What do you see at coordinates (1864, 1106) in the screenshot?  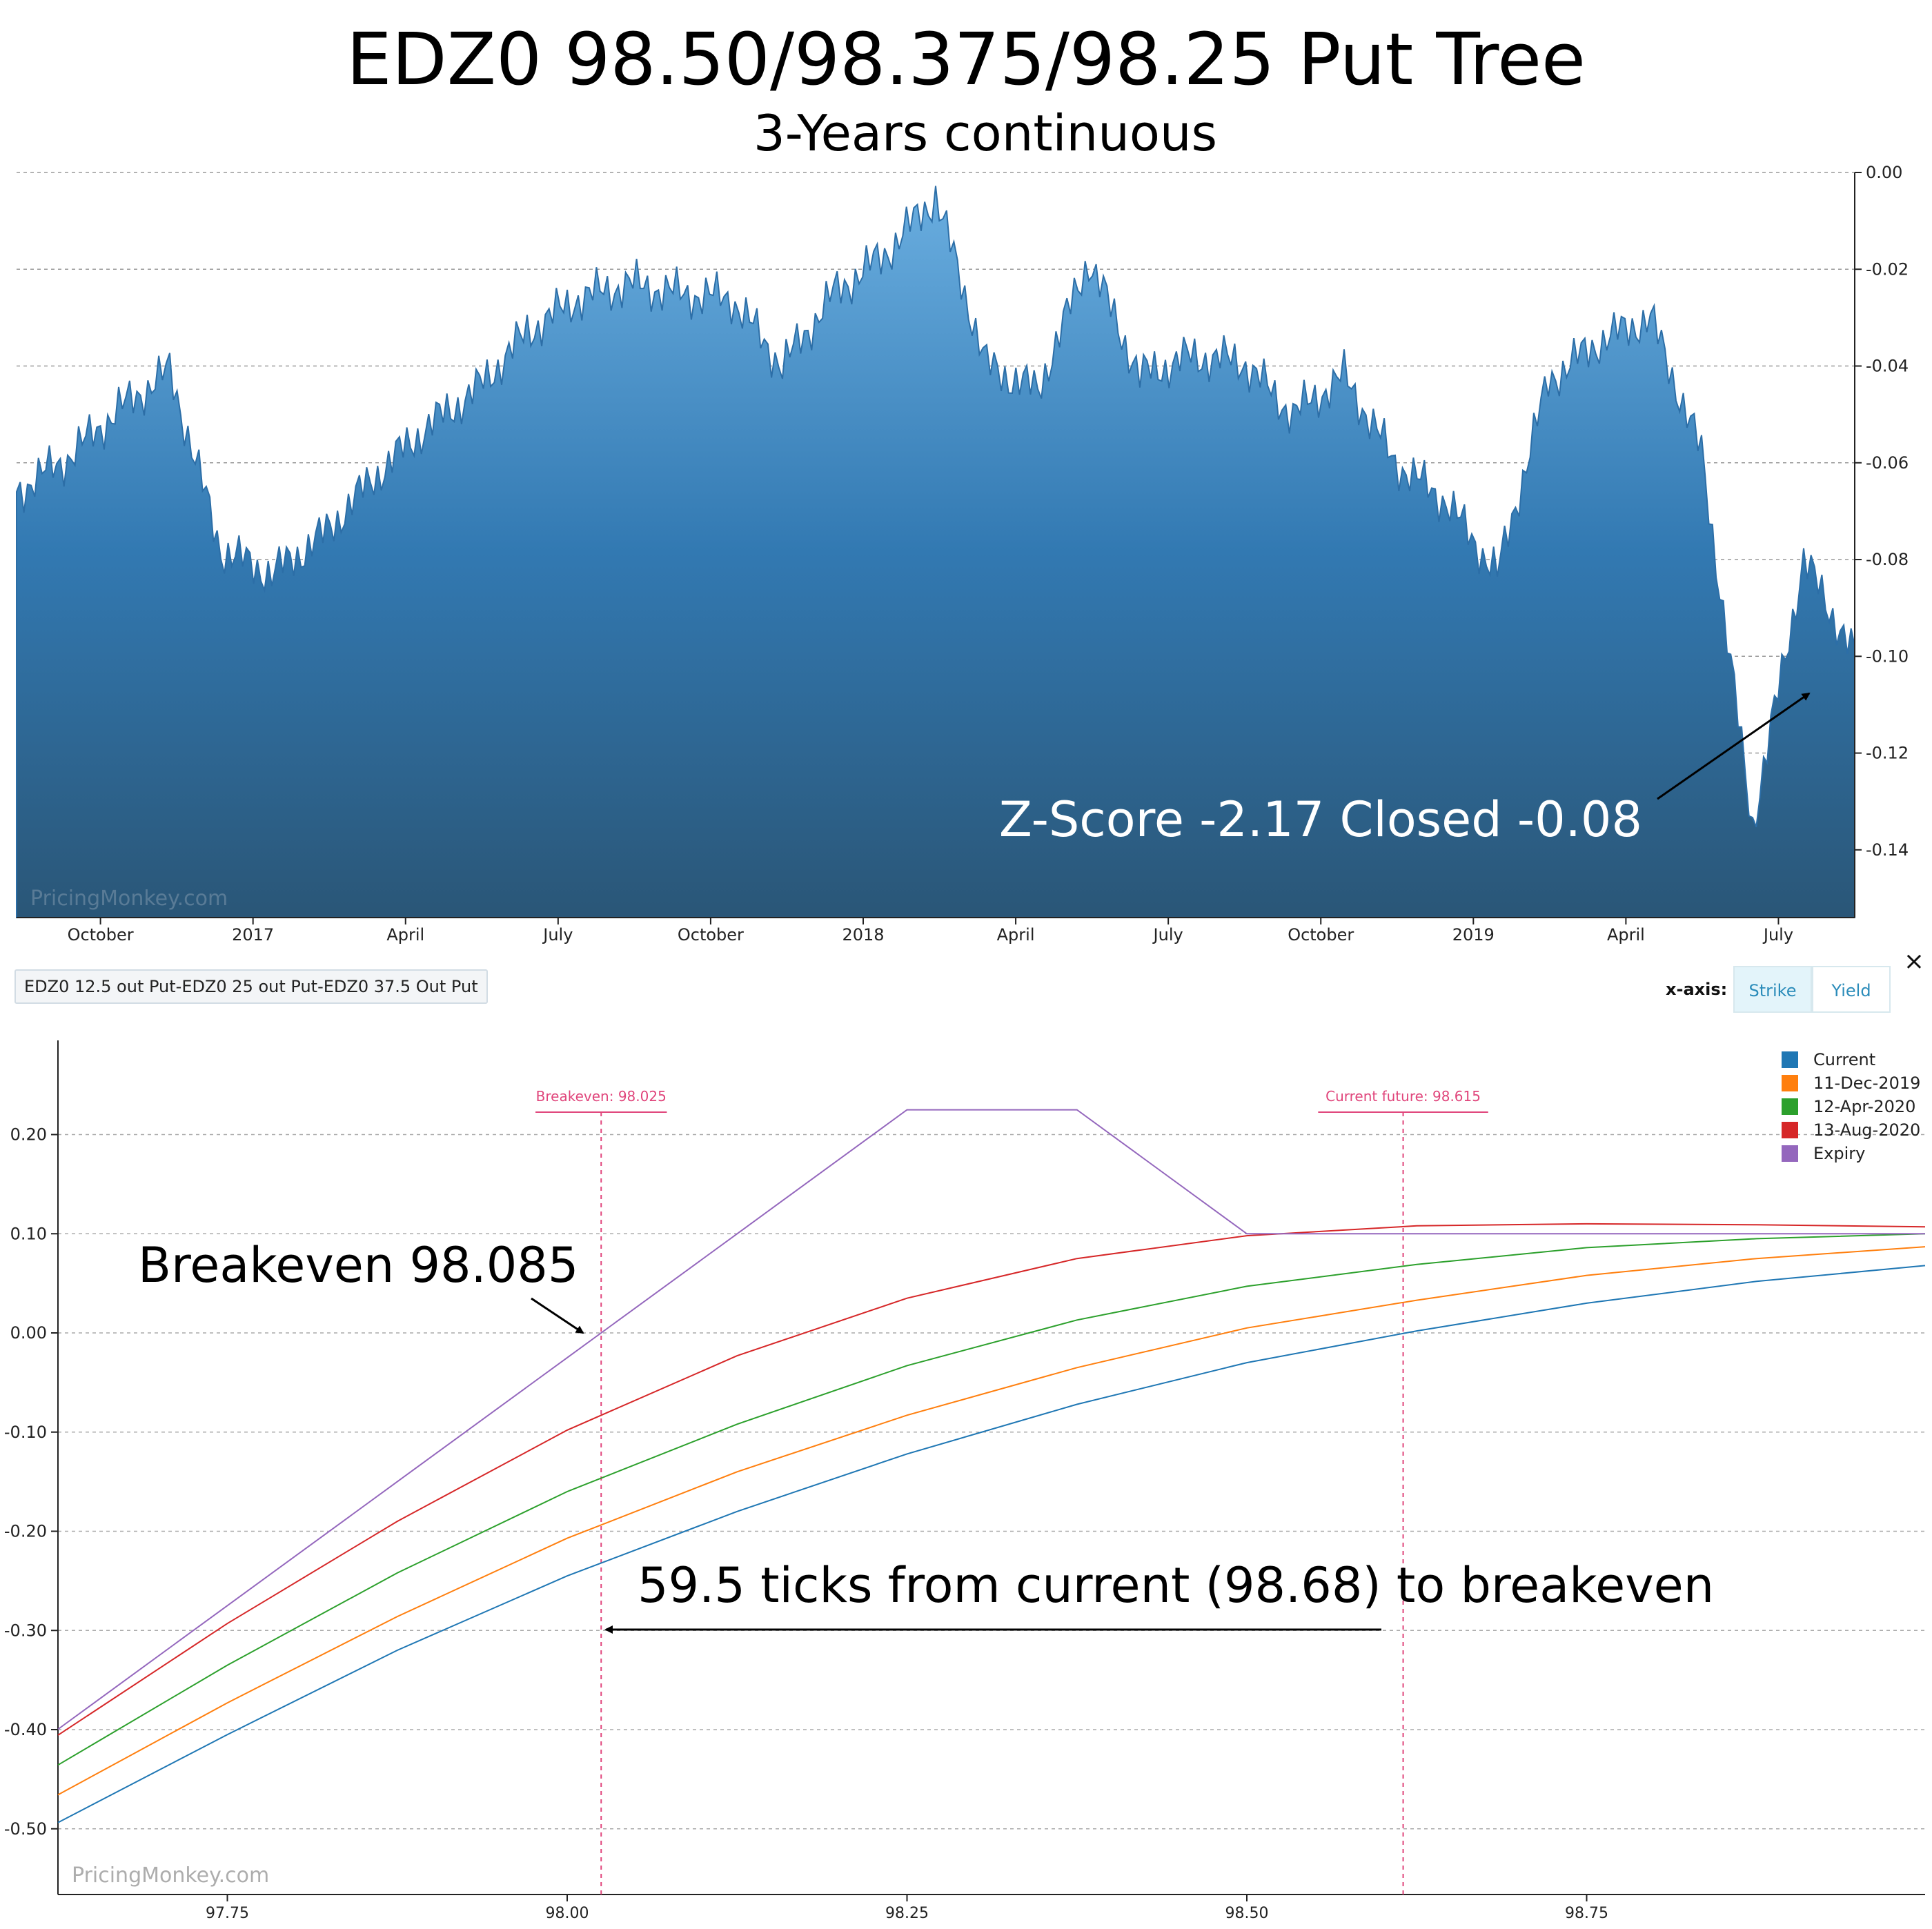 I see `legend-label: 12-Apr-2020` at bounding box center [1864, 1106].